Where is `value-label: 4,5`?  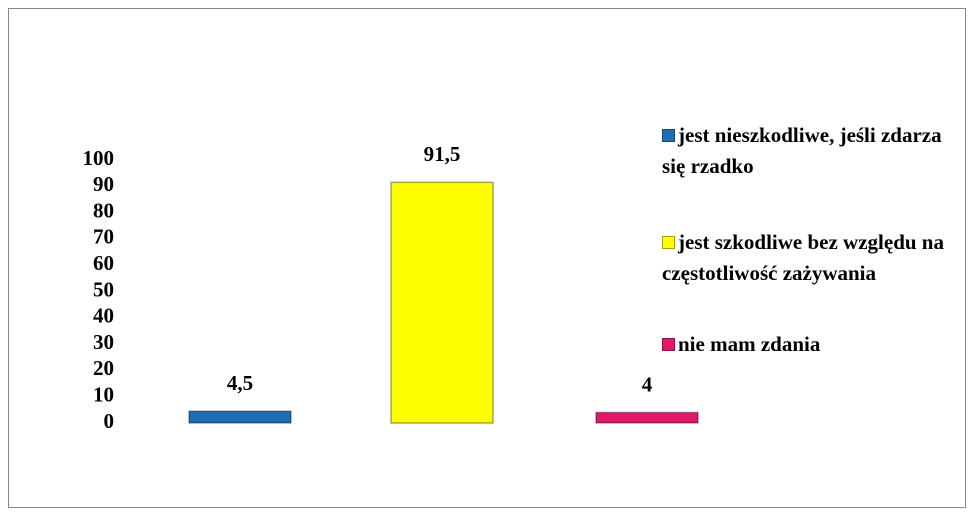 value-label: 4,5 is located at coordinates (240, 383).